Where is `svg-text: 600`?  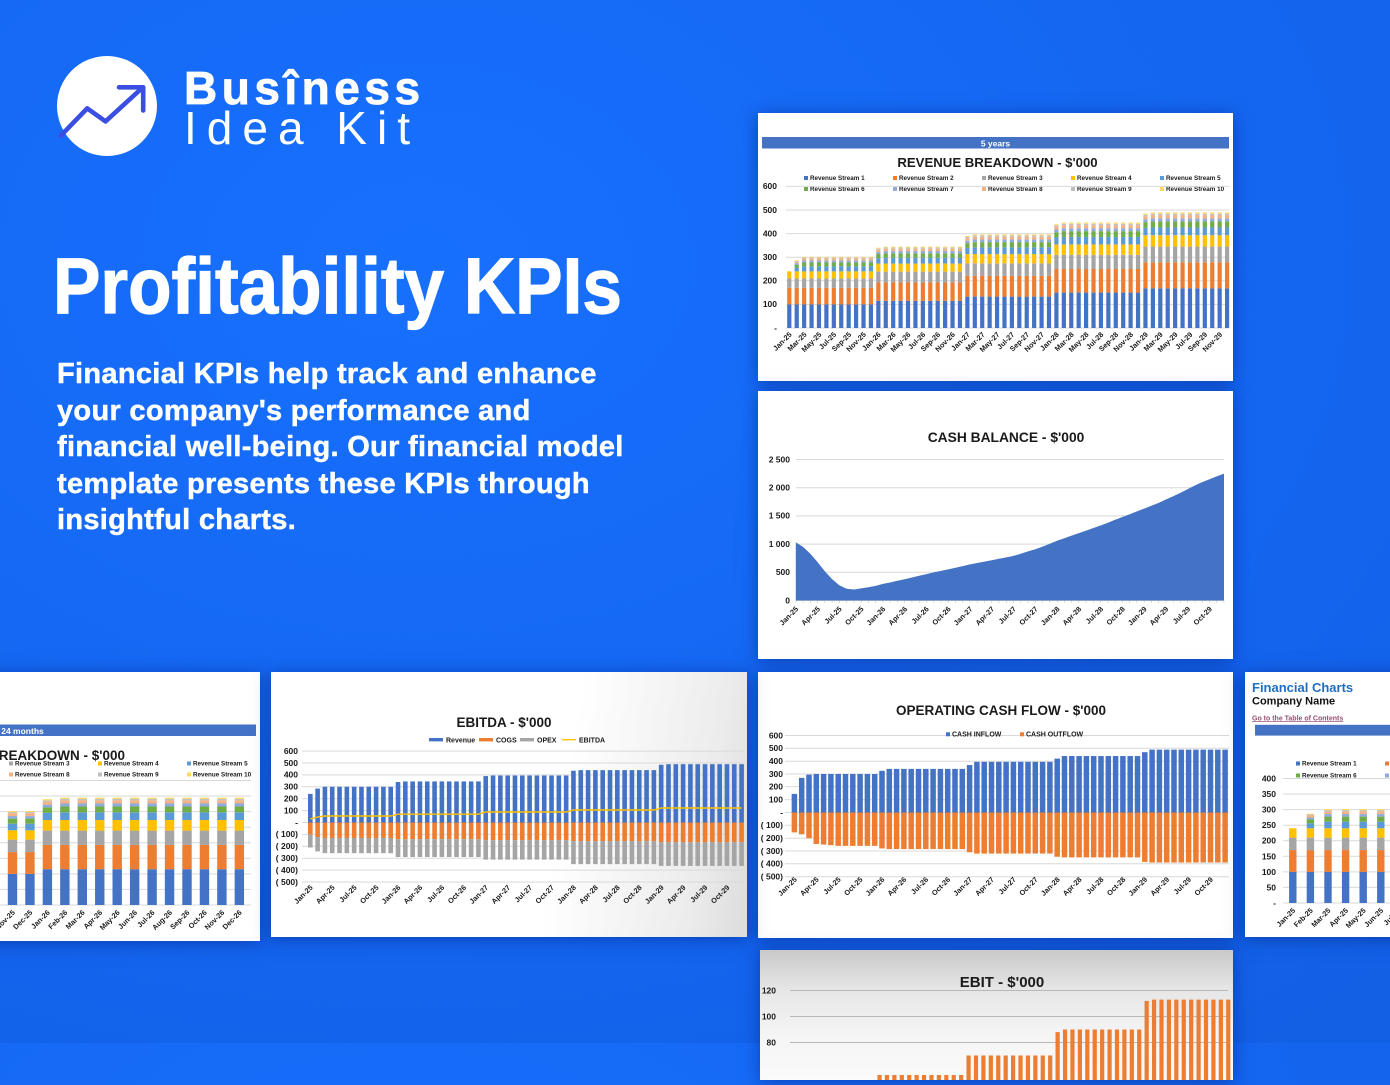
svg-text: 600 is located at coordinates (776, 735).